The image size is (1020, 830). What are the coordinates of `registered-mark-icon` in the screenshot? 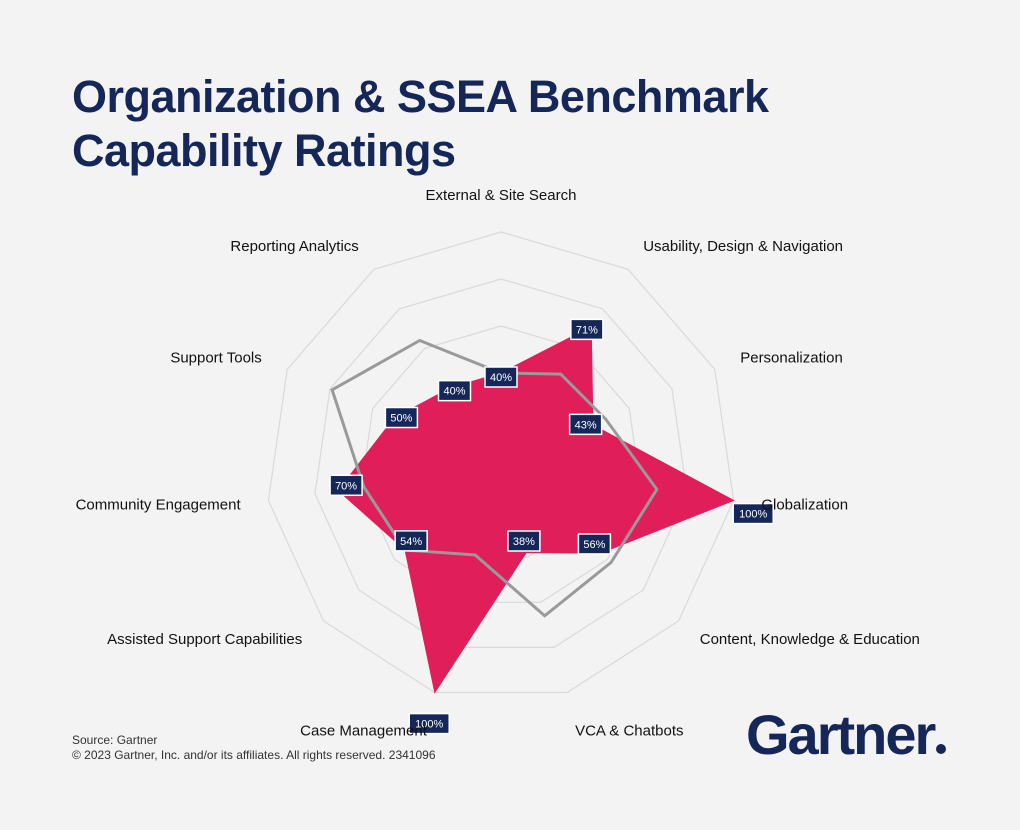 It's located at (941, 749).